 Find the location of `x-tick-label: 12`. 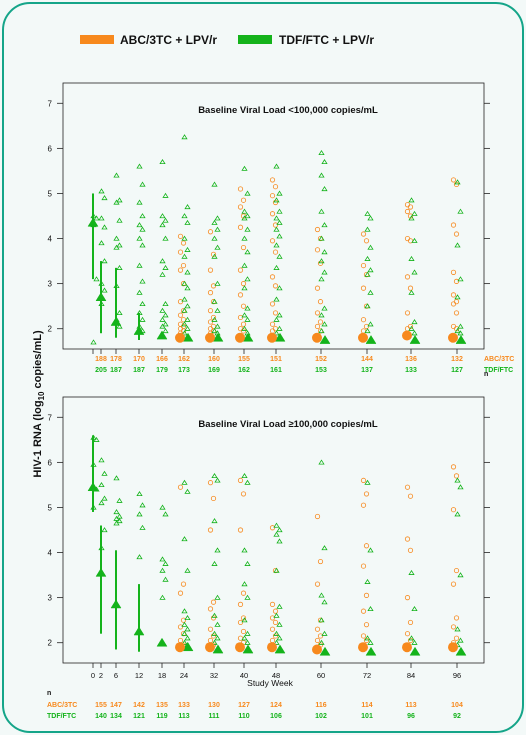

x-tick-label: 12 is located at coordinates (139, 675).